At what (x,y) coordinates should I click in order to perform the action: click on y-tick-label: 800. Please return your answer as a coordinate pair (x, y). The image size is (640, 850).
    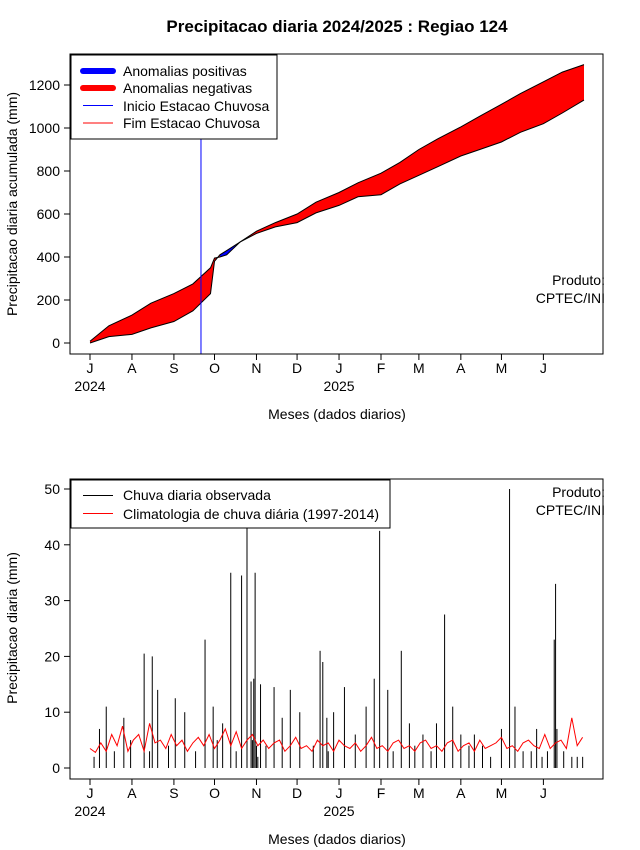
    Looking at the image, I should click on (49, 171).